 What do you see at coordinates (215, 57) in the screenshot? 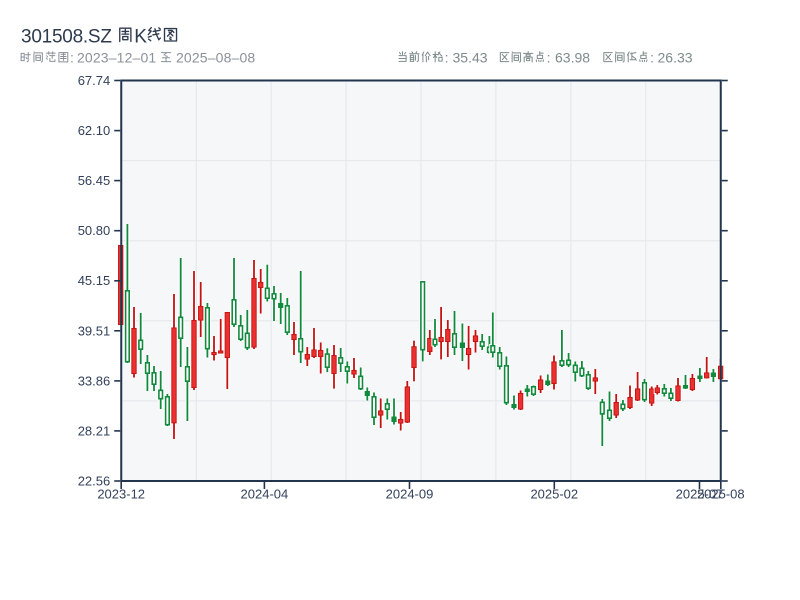
I see `svg-text: 2025–08–08` at bounding box center [215, 57].